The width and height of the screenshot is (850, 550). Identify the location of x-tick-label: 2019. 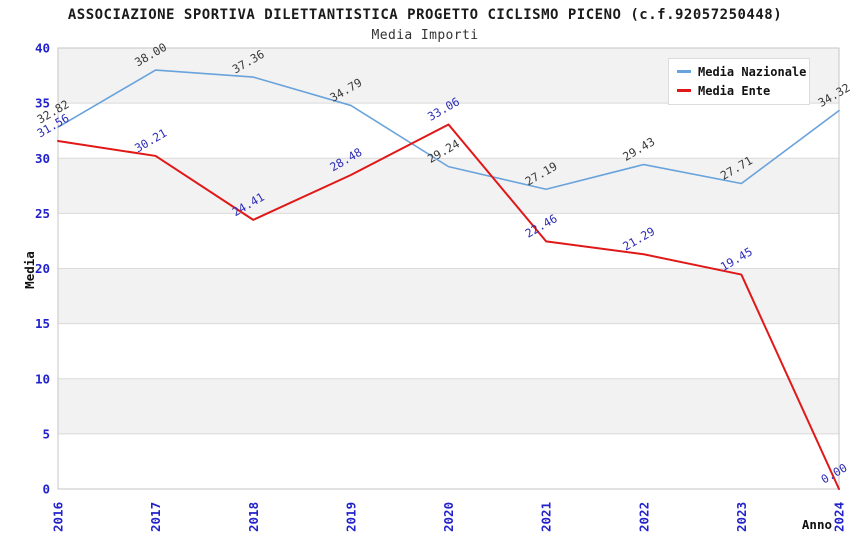
(350, 517).